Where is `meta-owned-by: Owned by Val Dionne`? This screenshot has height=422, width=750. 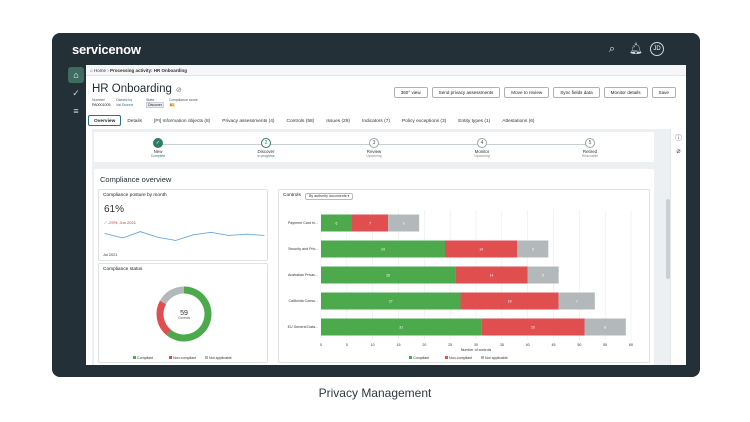
meta-owned-by: Owned by Val Dionne is located at coordinates (125, 102).